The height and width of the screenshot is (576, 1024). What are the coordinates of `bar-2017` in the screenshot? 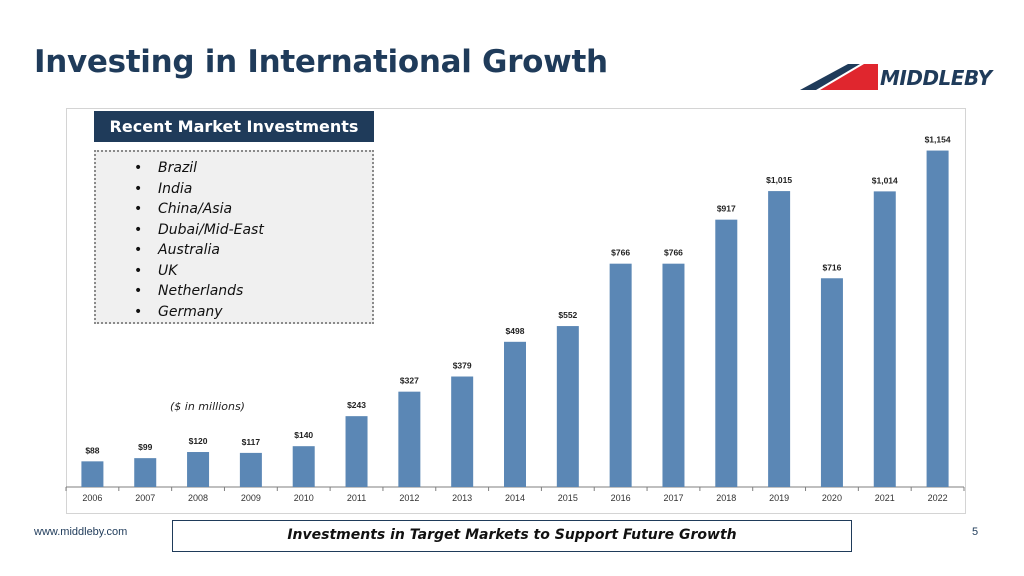 It's located at (673, 375).